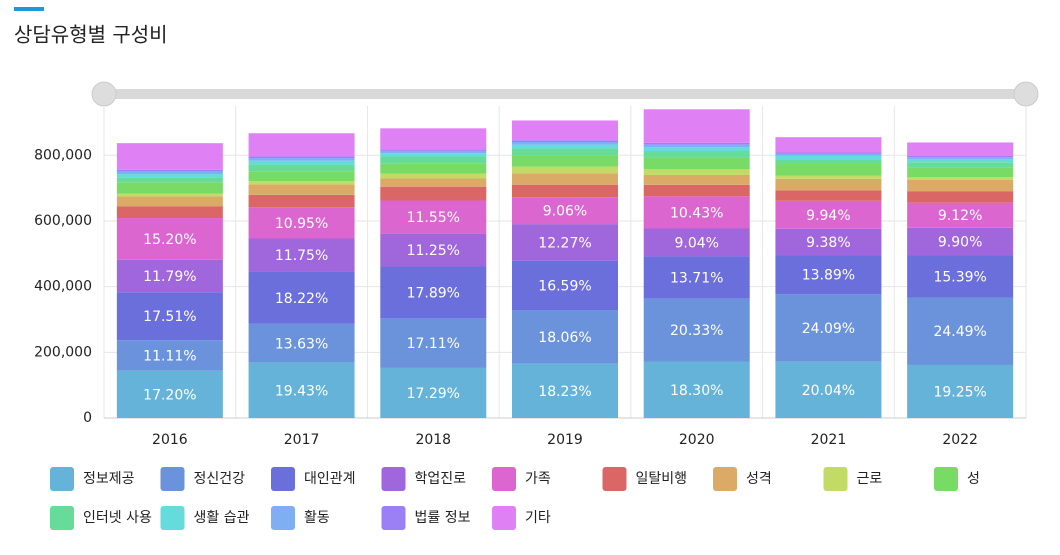 The width and height of the screenshot is (1060, 555). What do you see at coordinates (521, 479) in the screenshot?
I see `legend-item: 가족` at bounding box center [521, 479].